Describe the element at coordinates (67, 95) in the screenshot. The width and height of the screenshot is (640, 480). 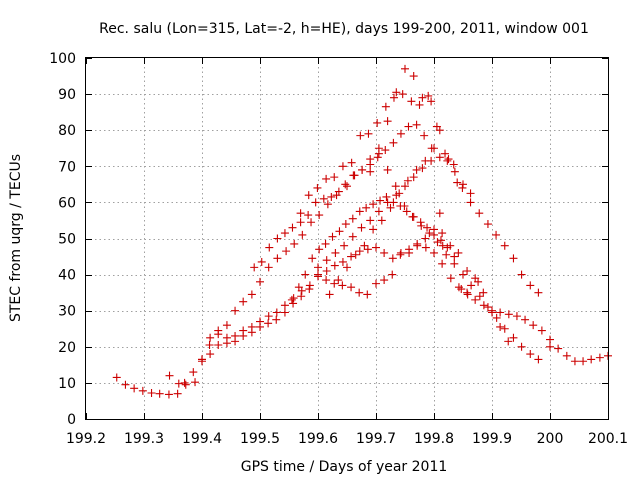
I see `y-tick-label: 90` at that location.